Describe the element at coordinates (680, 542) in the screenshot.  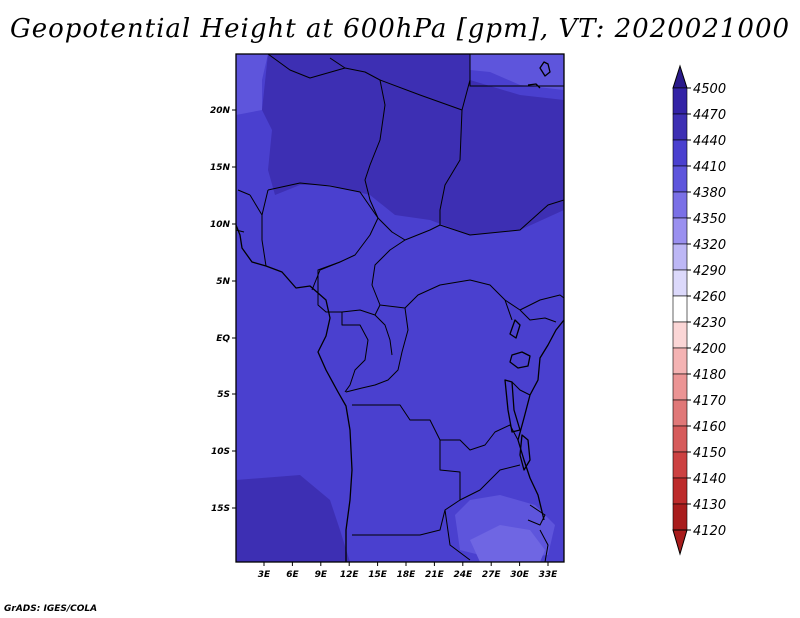
I see `colorbar-min-arrow` at that location.